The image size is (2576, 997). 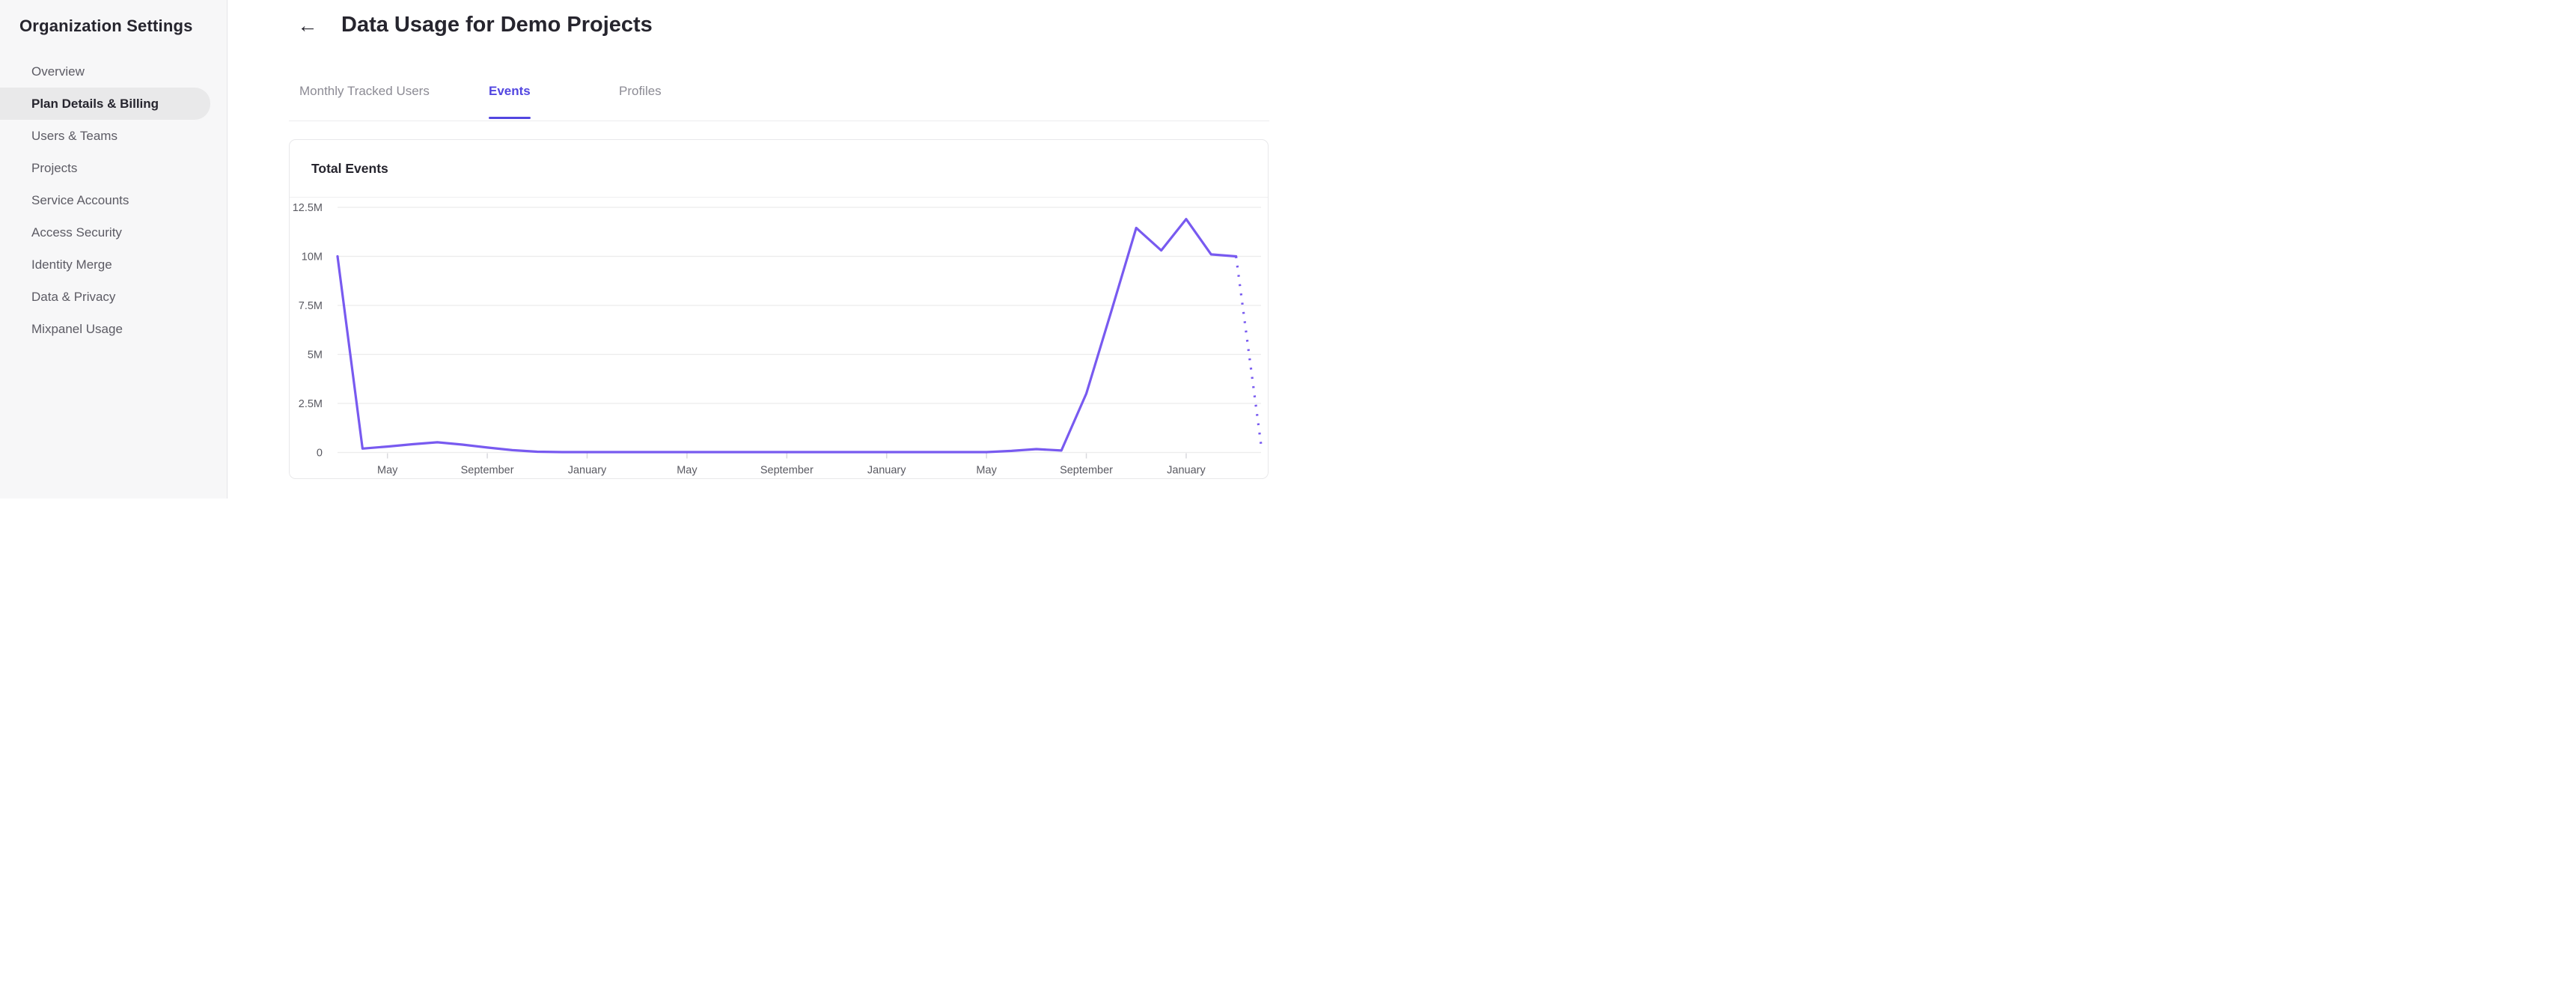 What do you see at coordinates (497, 25) in the screenshot?
I see `page-title: Data Usage for Demo Projects` at bounding box center [497, 25].